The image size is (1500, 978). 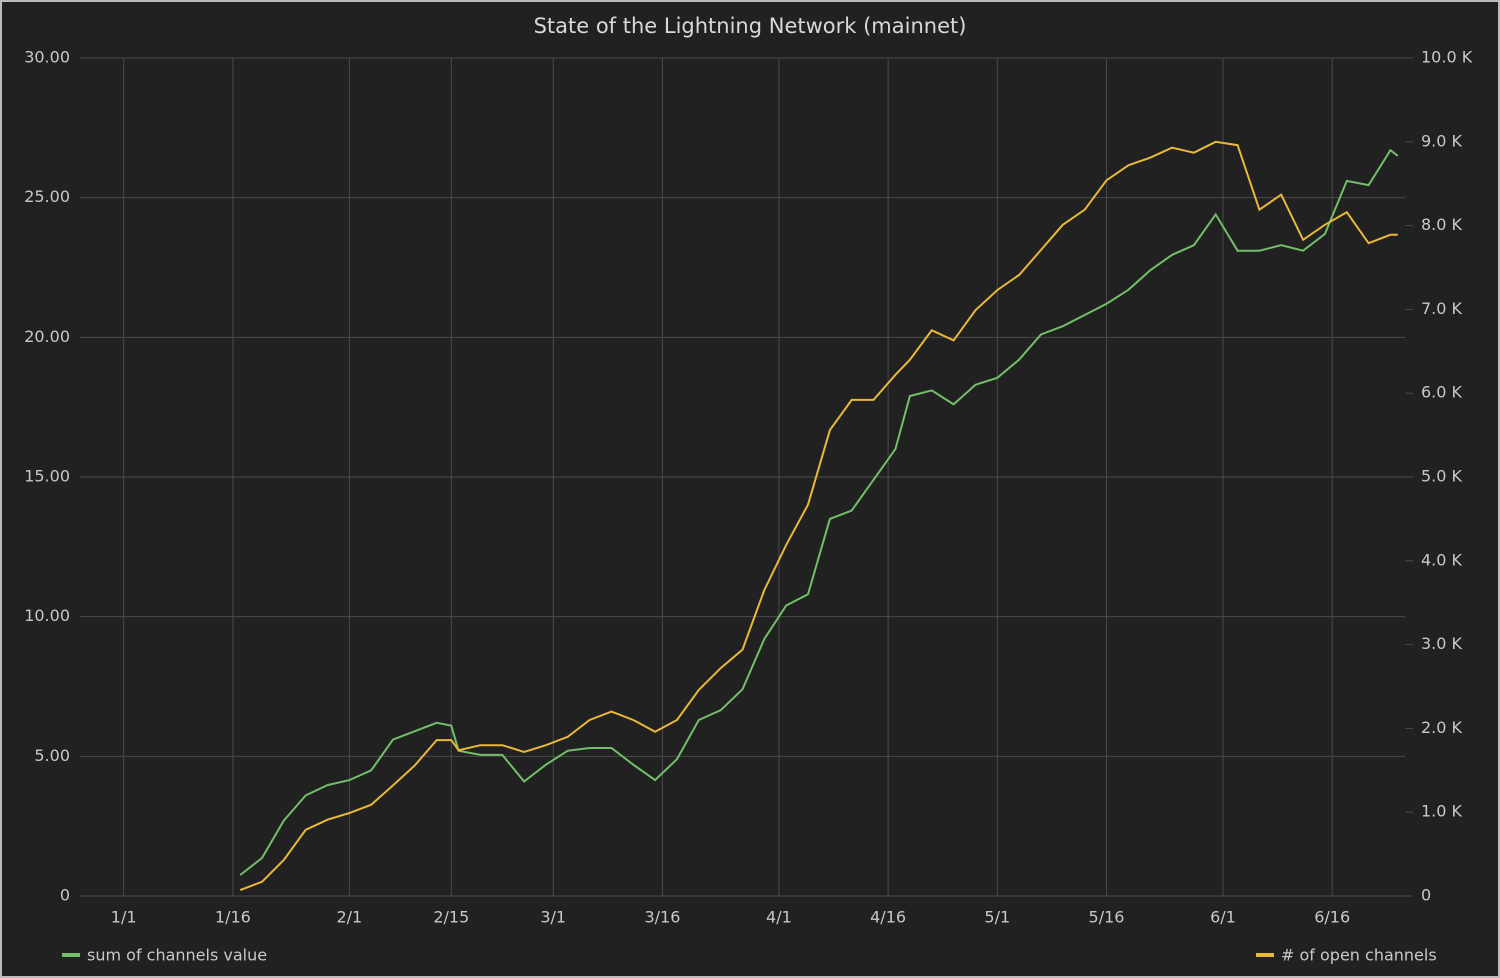 What do you see at coordinates (1426, 895) in the screenshot?
I see `y2-tick-label: 0` at bounding box center [1426, 895].